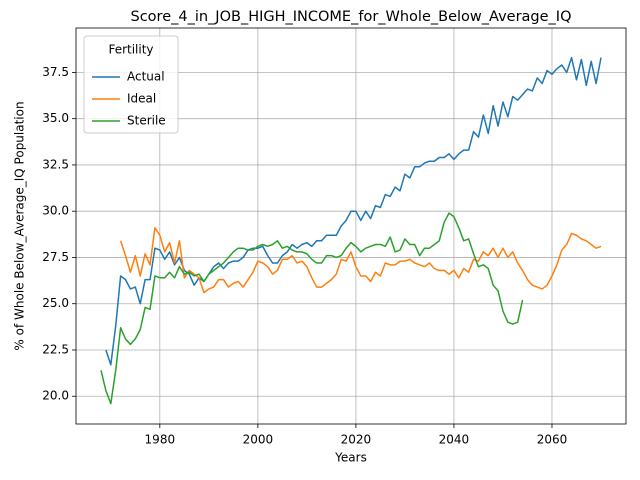 This screenshot has width=640, height=480. I want to click on x-tick-label: 2020, so click(356, 440).